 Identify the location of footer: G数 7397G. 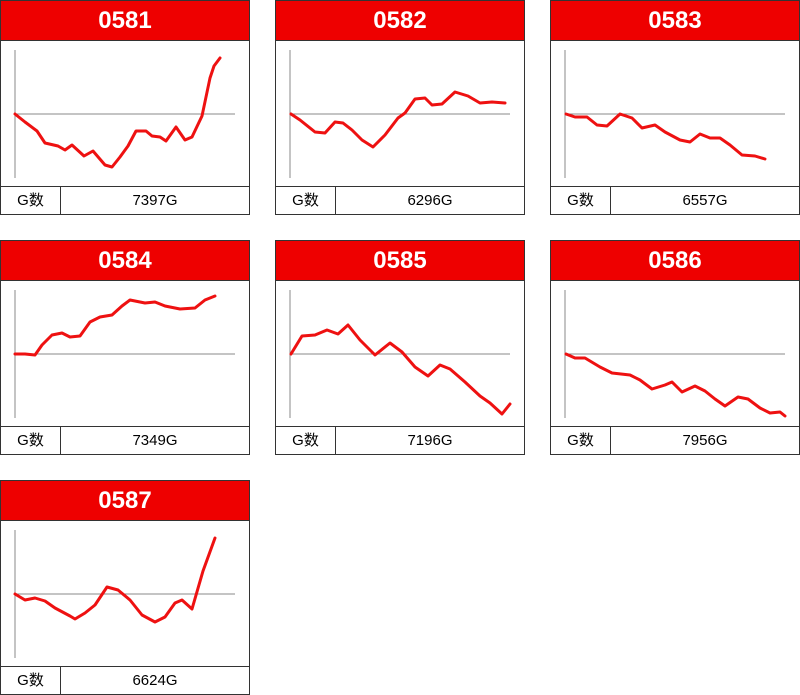
(125, 200).